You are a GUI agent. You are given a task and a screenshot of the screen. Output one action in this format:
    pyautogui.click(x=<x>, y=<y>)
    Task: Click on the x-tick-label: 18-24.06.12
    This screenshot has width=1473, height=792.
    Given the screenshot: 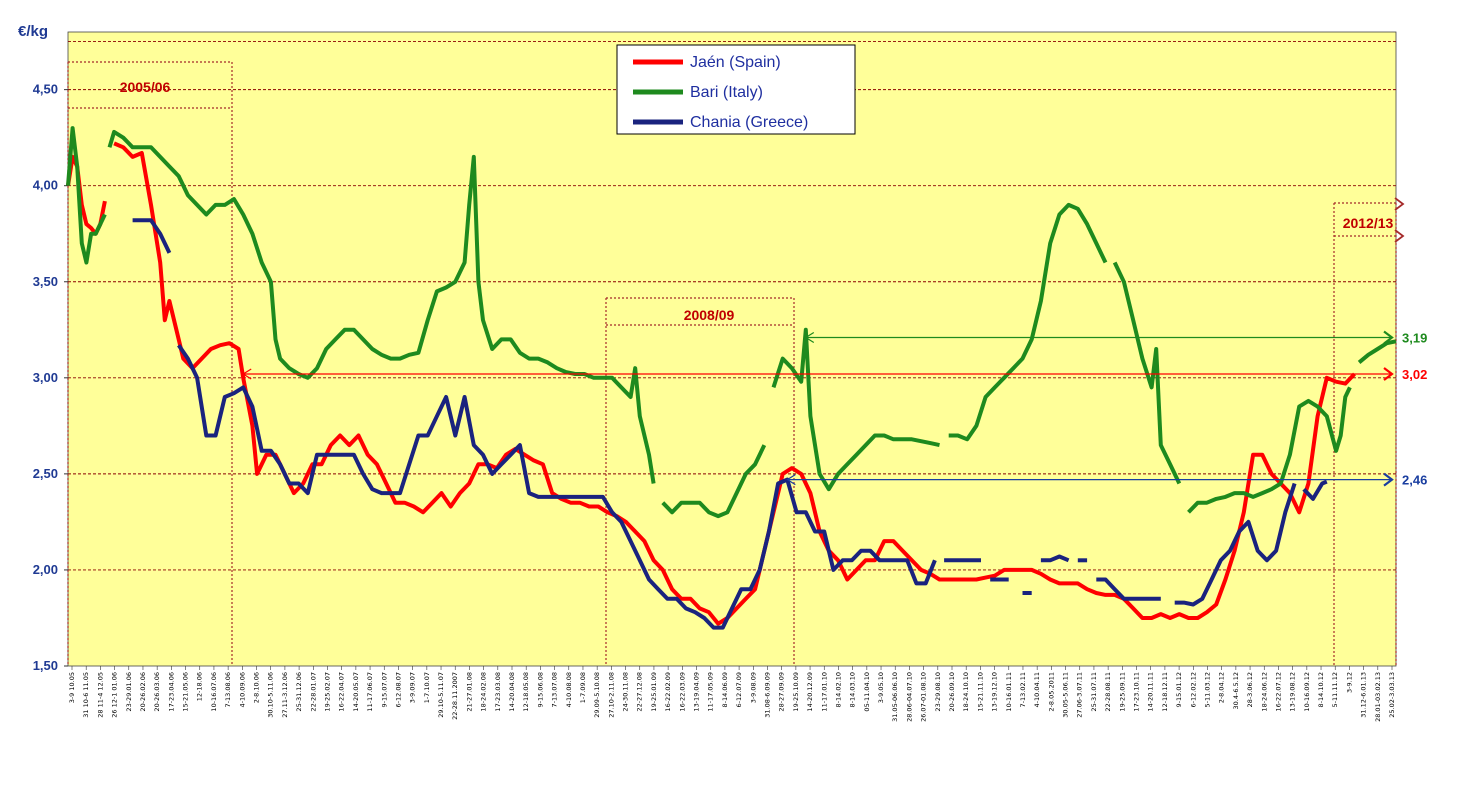 What is the action you would take?
    pyautogui.click(x=1264, y=692)
    